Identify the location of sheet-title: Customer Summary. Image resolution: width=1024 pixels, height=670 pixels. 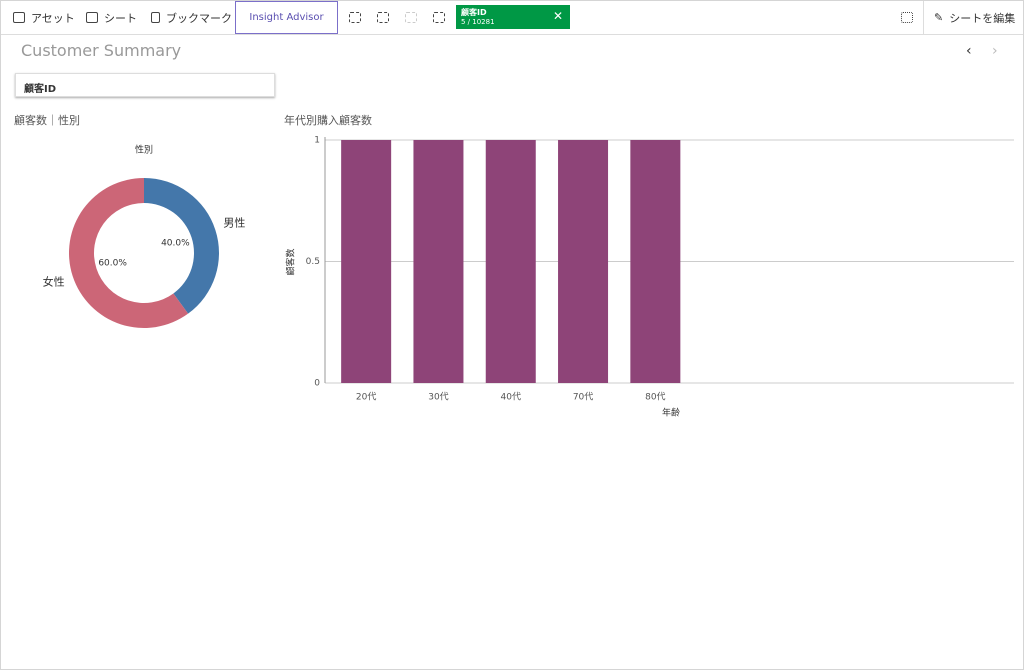
(101, 50).